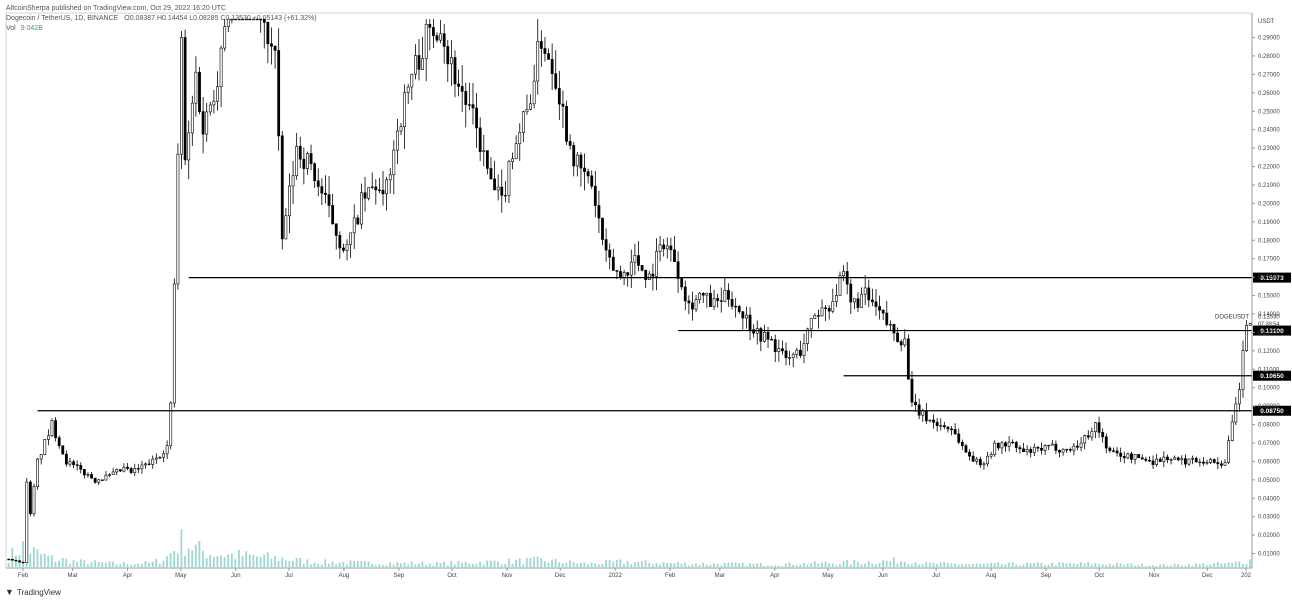 The height and width of the screenshot is (600, 1292). Describe the element at coordinates (774, 576) in the screenshot. I see `x-tick-label: Apr` at that location.